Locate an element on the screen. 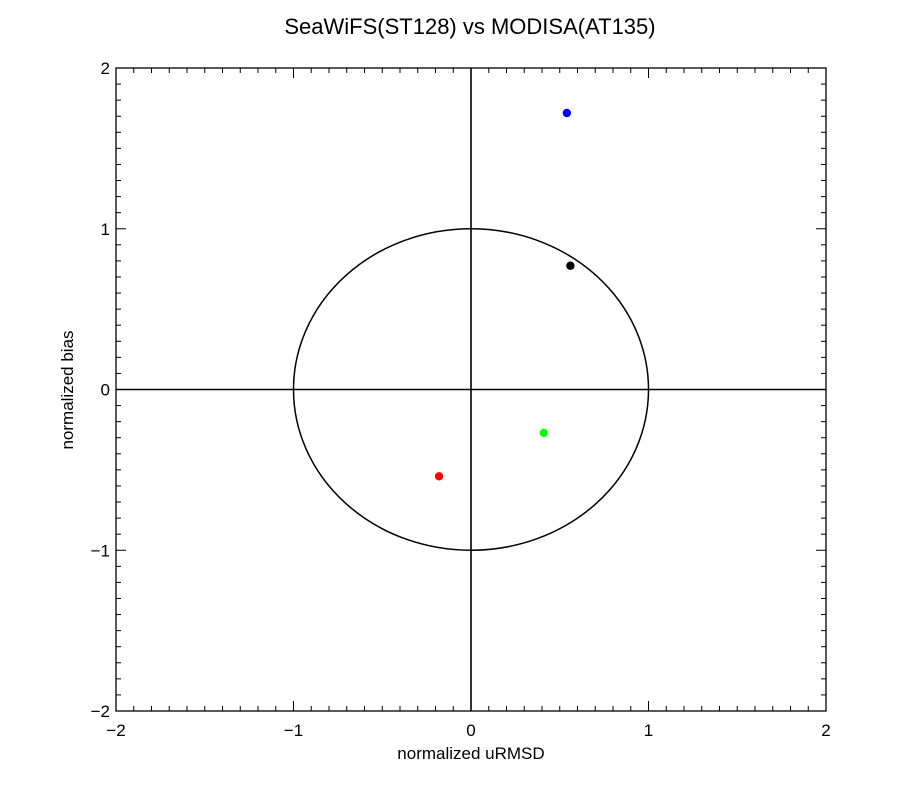  x-axis-label: normalized uRMSD is located at coordinates (470, 753).